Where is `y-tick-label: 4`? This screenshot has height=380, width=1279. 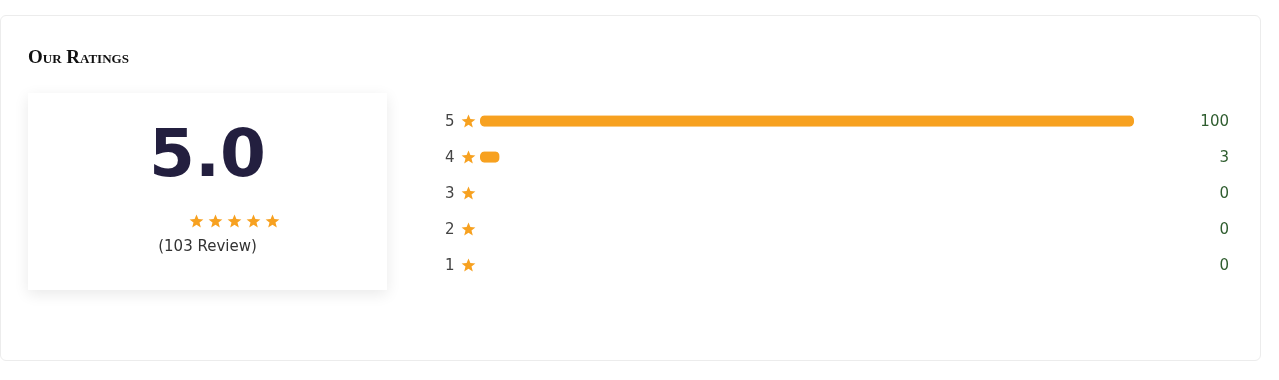
y-tick-label: 4 is located at coordinates (449, 157).